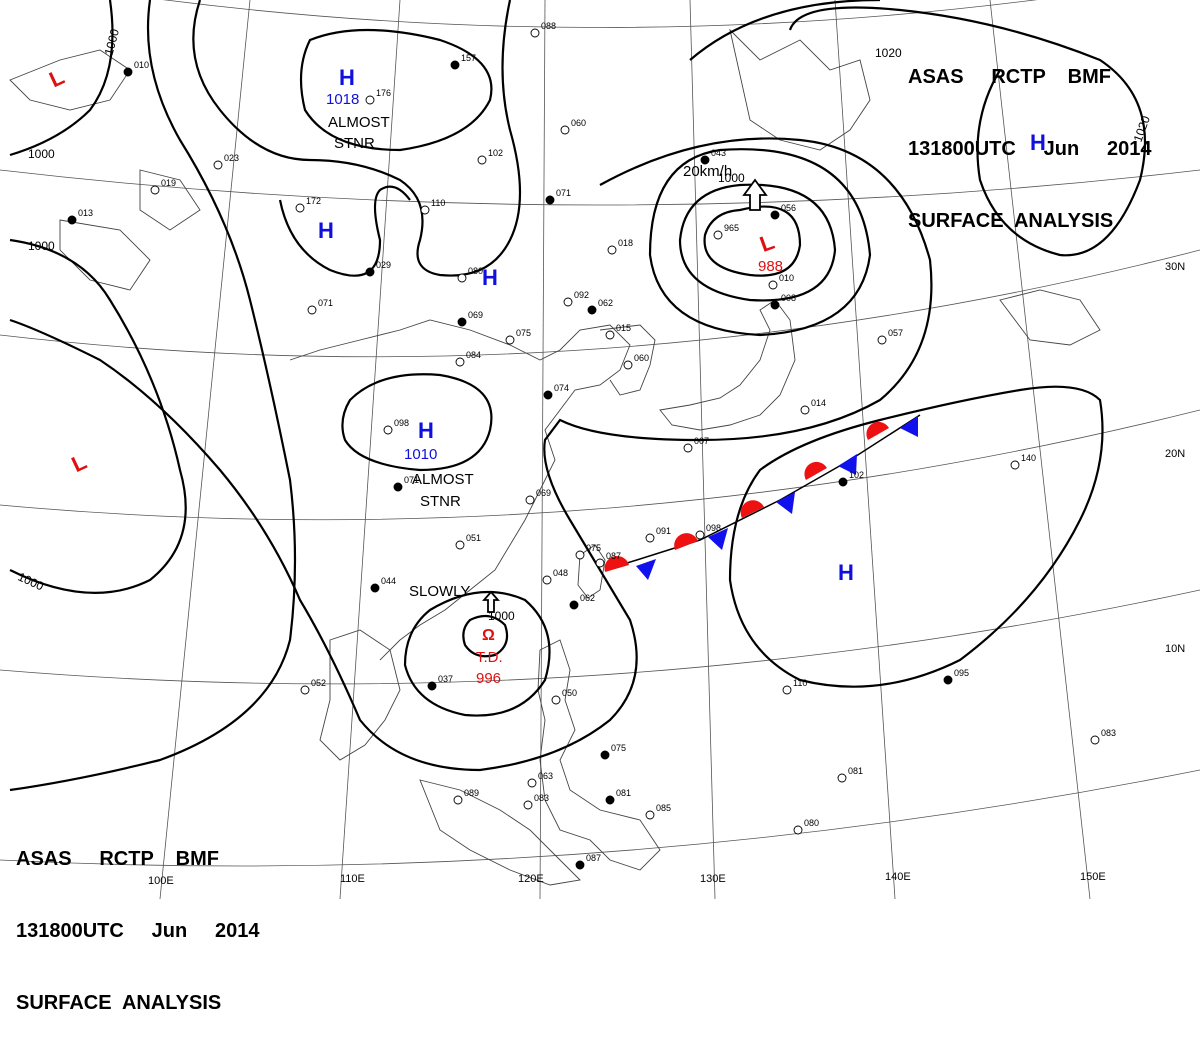 The width and height of the screenshot is (1200, 1039). I want to click on cold-front-triangles, so click(777, 498).